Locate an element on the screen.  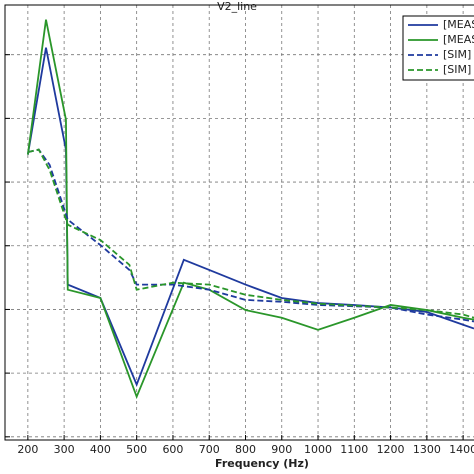
x-axis-label: Frequency (Hz) is located at coordinates (262, 463).